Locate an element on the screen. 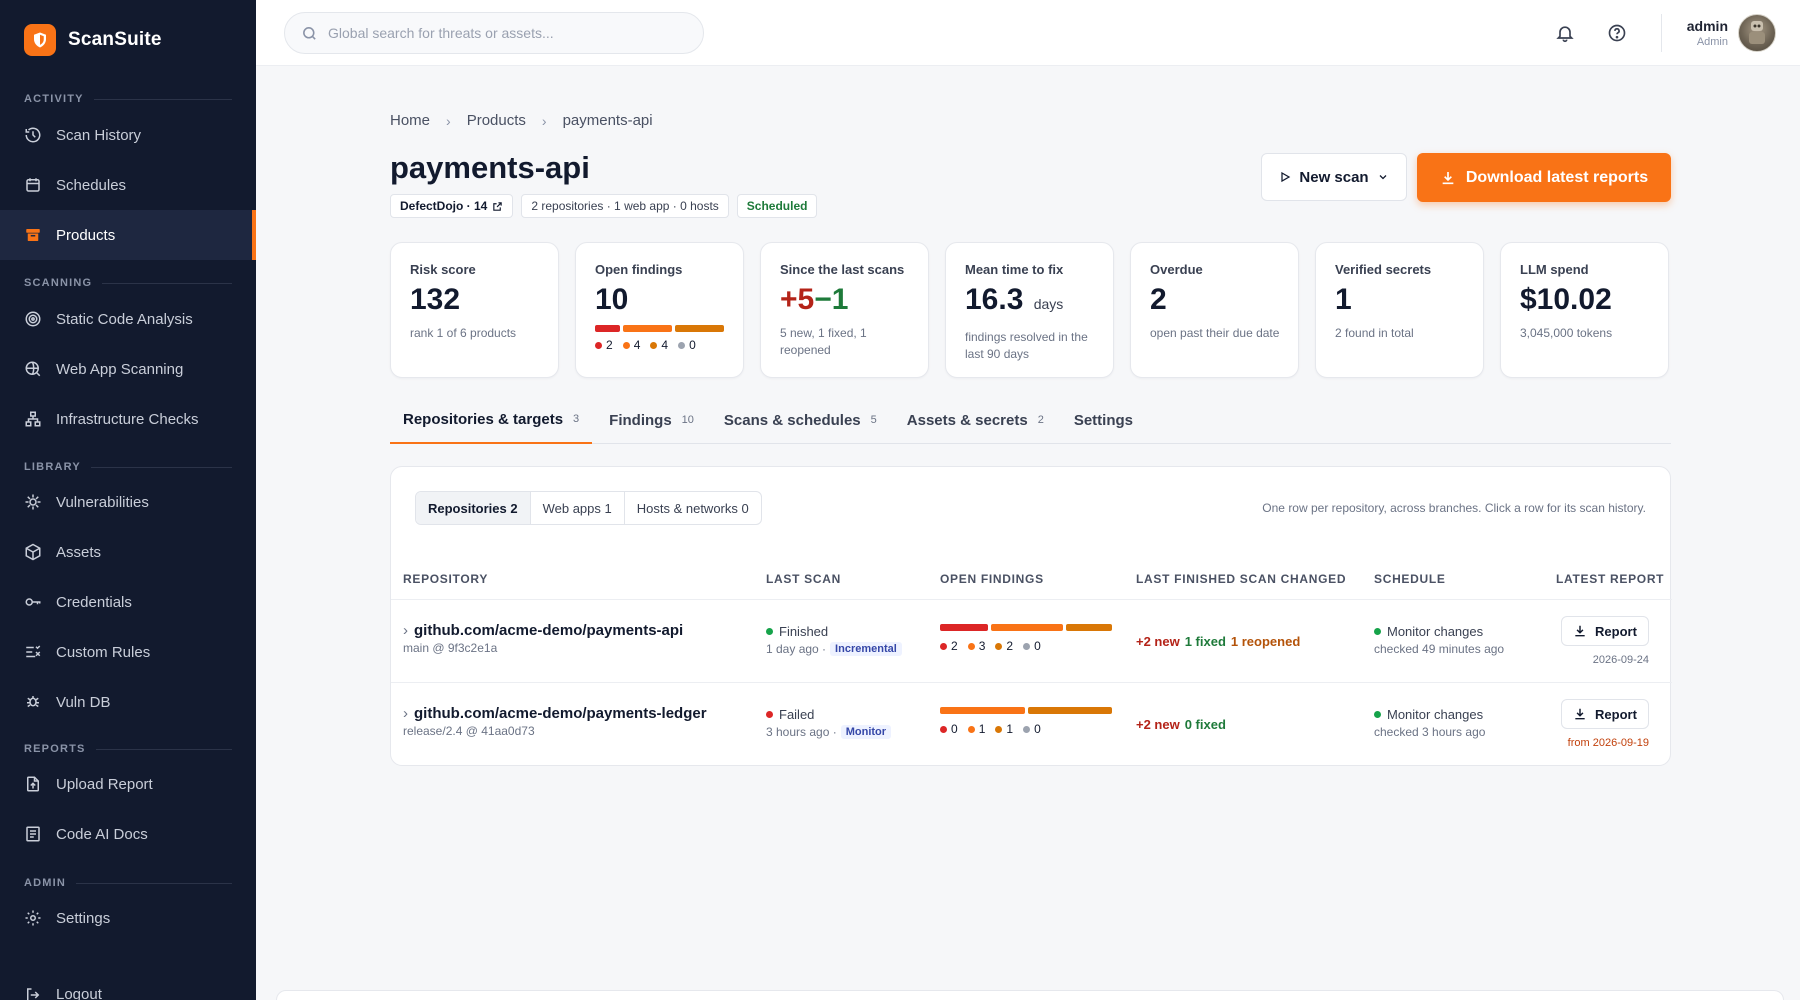  schedule-cell: Monitor changes checked 49 minutes ago is located at coordinates (1439, 640).